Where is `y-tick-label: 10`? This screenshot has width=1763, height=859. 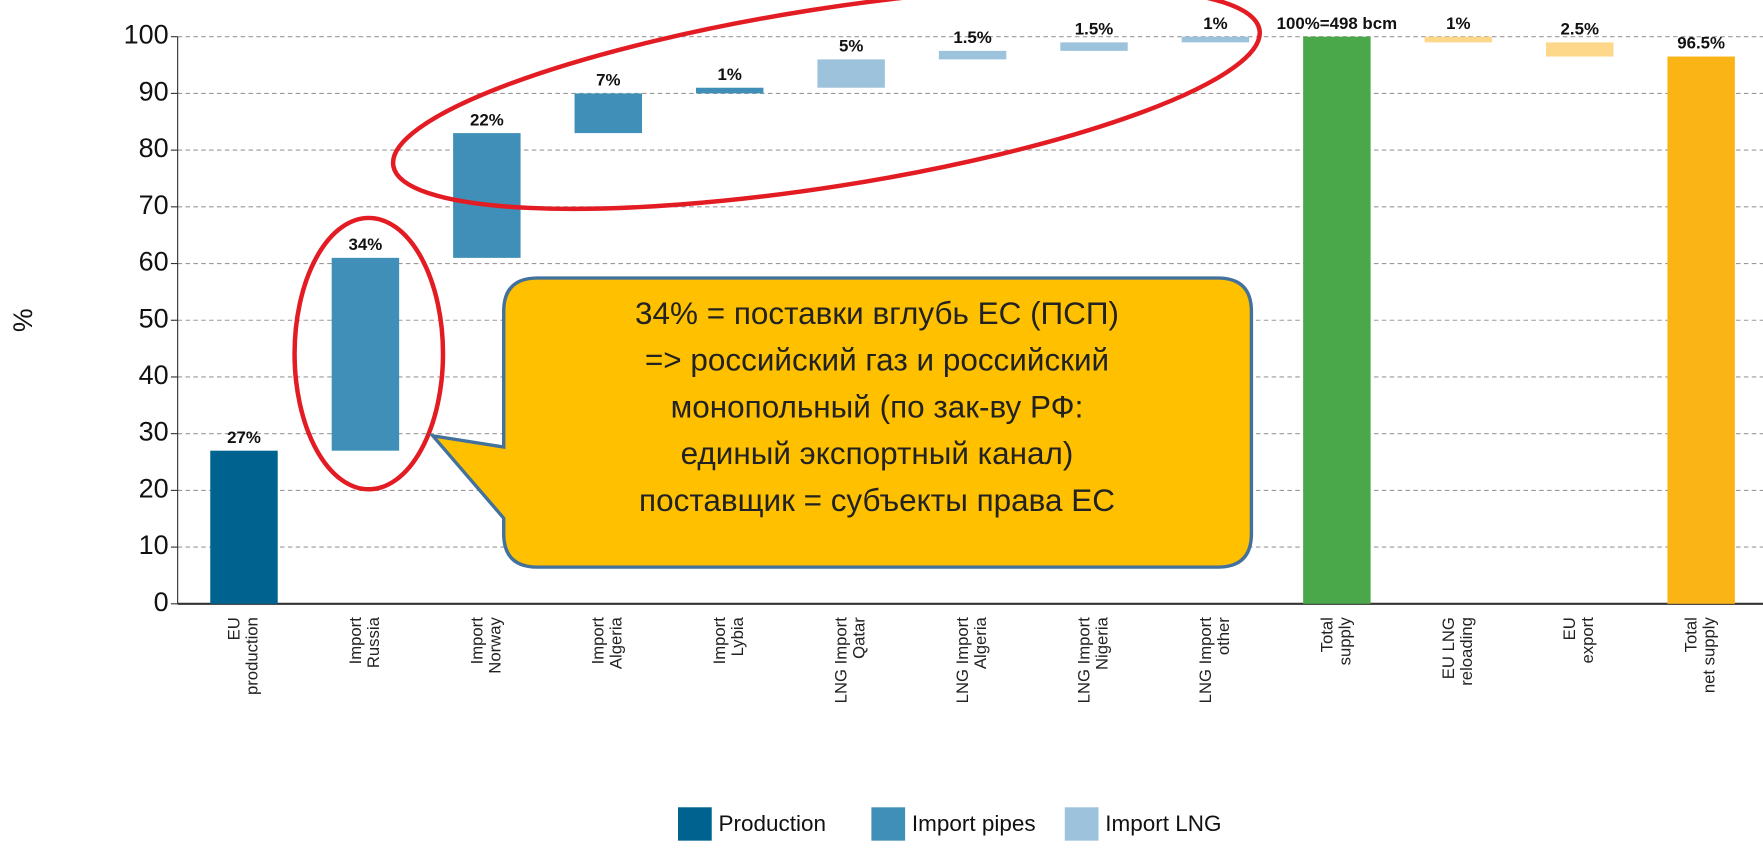 y-tick-label: 10 is located at coordinates (154, 545).